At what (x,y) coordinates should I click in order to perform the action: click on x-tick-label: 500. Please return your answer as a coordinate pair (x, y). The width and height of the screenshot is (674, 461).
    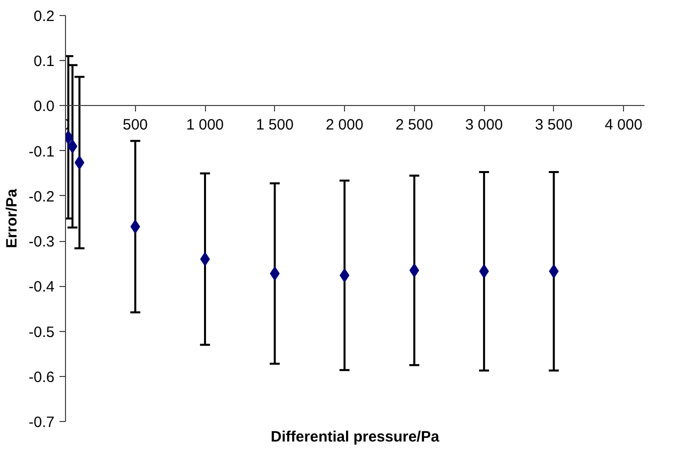
    Looking at the image, I should click on (135, 125).